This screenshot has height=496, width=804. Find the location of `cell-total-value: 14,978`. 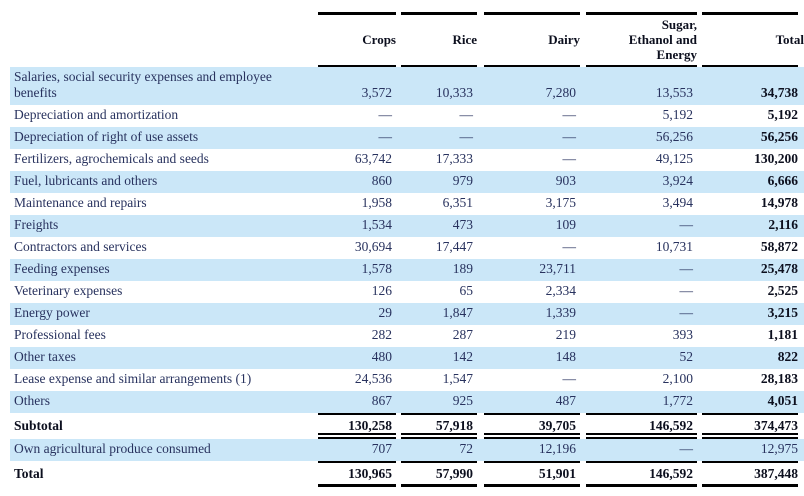

cell-total-value: 14,978 is located at coordinates (779, 202).